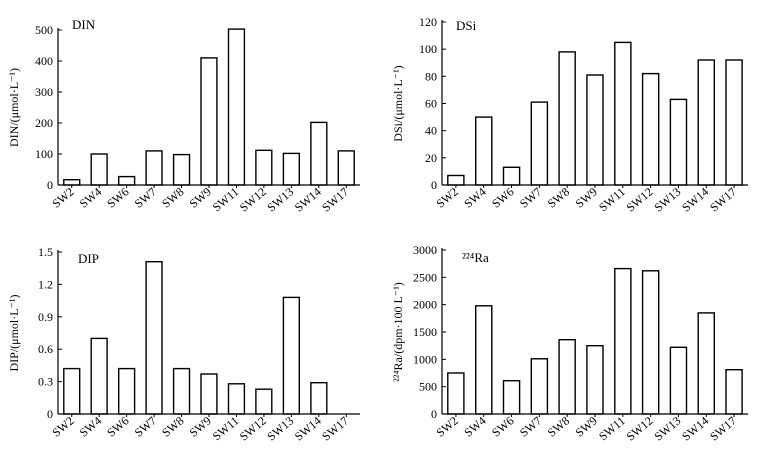 The height and width of the screenshot is (465, 775). Describe the element at coordinates (45, 382) in the screenshot. I see `y-tick-label: 0.3` at that location.